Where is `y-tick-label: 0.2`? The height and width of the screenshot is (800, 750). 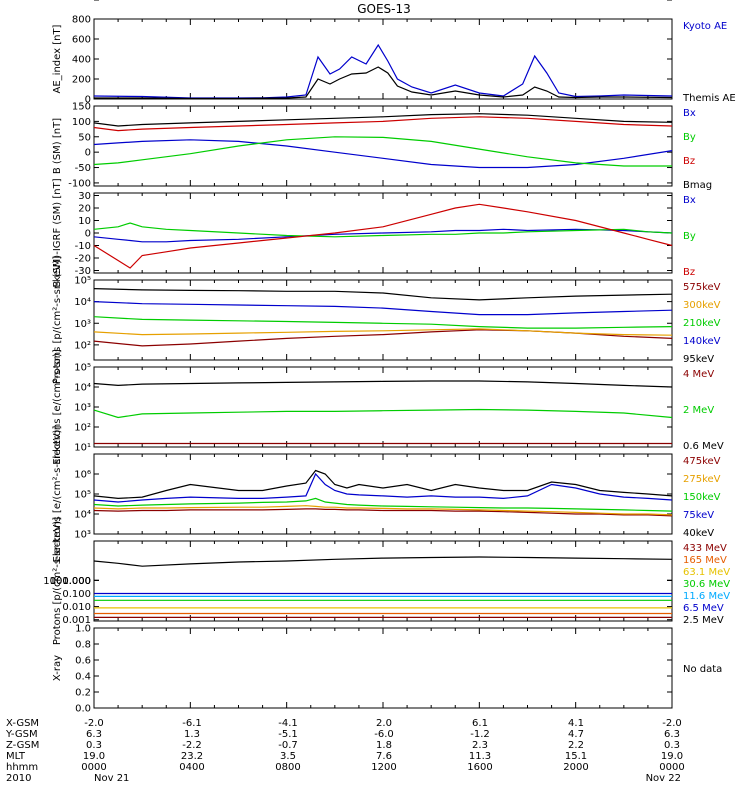 y-tick-label: 0.2 is located at coordinates (83, 693).